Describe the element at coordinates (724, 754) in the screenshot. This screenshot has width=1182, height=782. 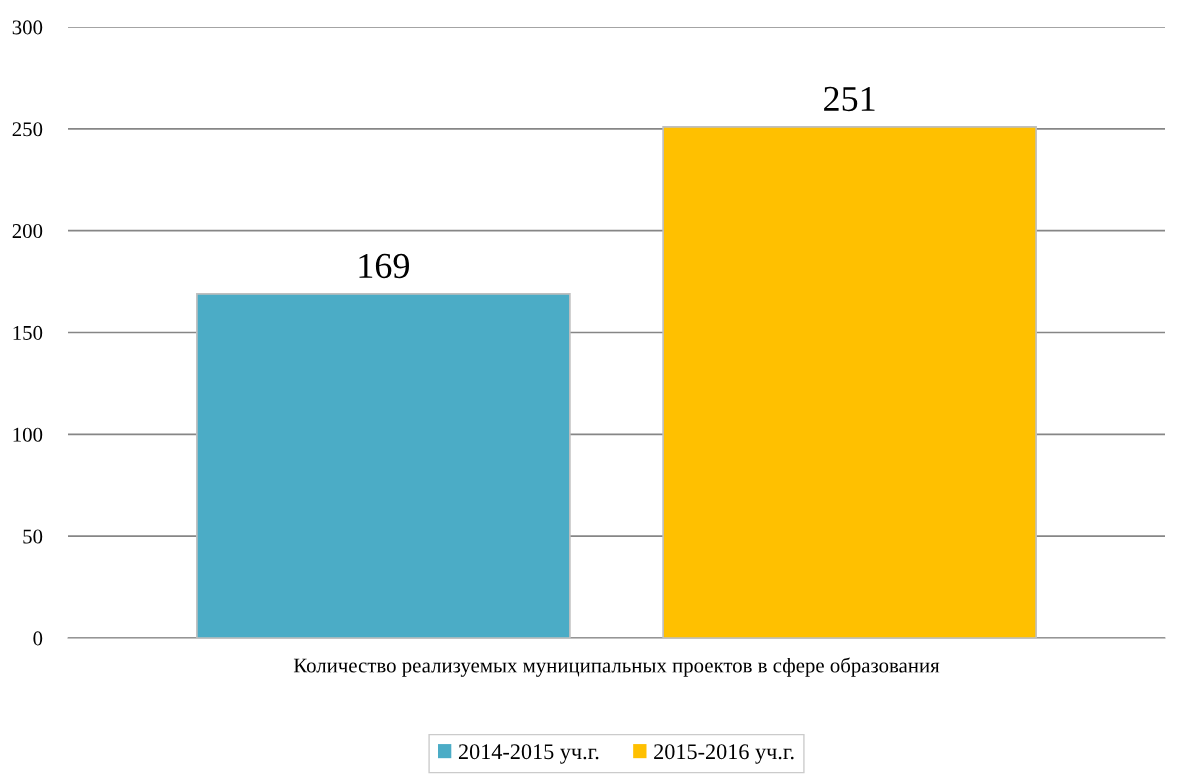
I see `legend-label: 2015-2016 уч.г.` at that location.